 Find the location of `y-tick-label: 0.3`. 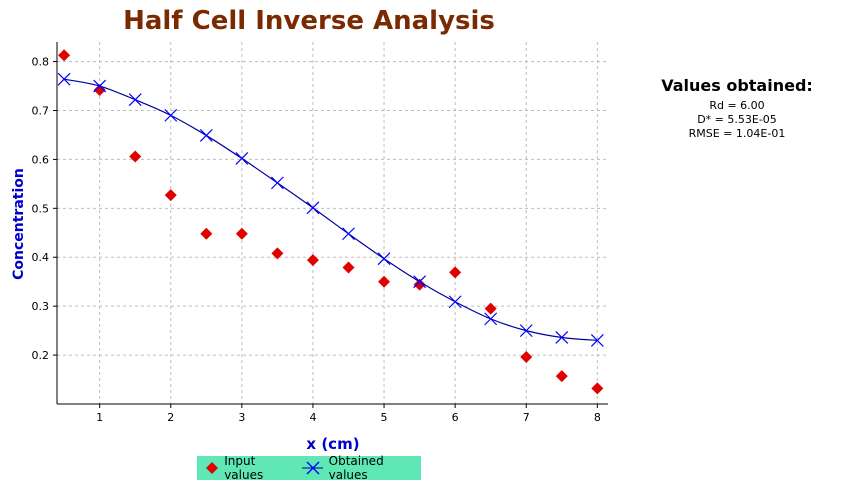

y-tick-label: 0.3 is located at coordinates (41, 306).